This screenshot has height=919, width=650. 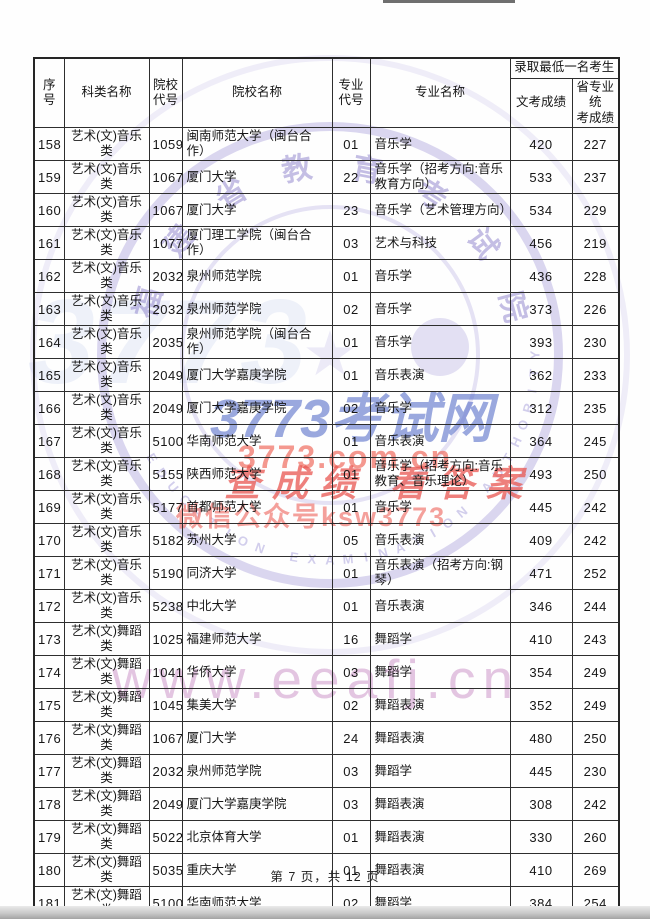 What do you see at coordinates (49, 738) in the screenshot?
I see `cell-seq: 176` at bounding box center [49, 738].